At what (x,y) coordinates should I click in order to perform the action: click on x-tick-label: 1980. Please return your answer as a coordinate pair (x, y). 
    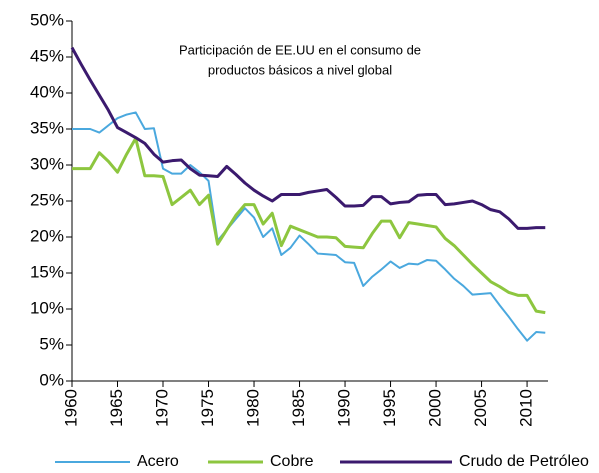
    Looking at the image, I should click on (253, 408).